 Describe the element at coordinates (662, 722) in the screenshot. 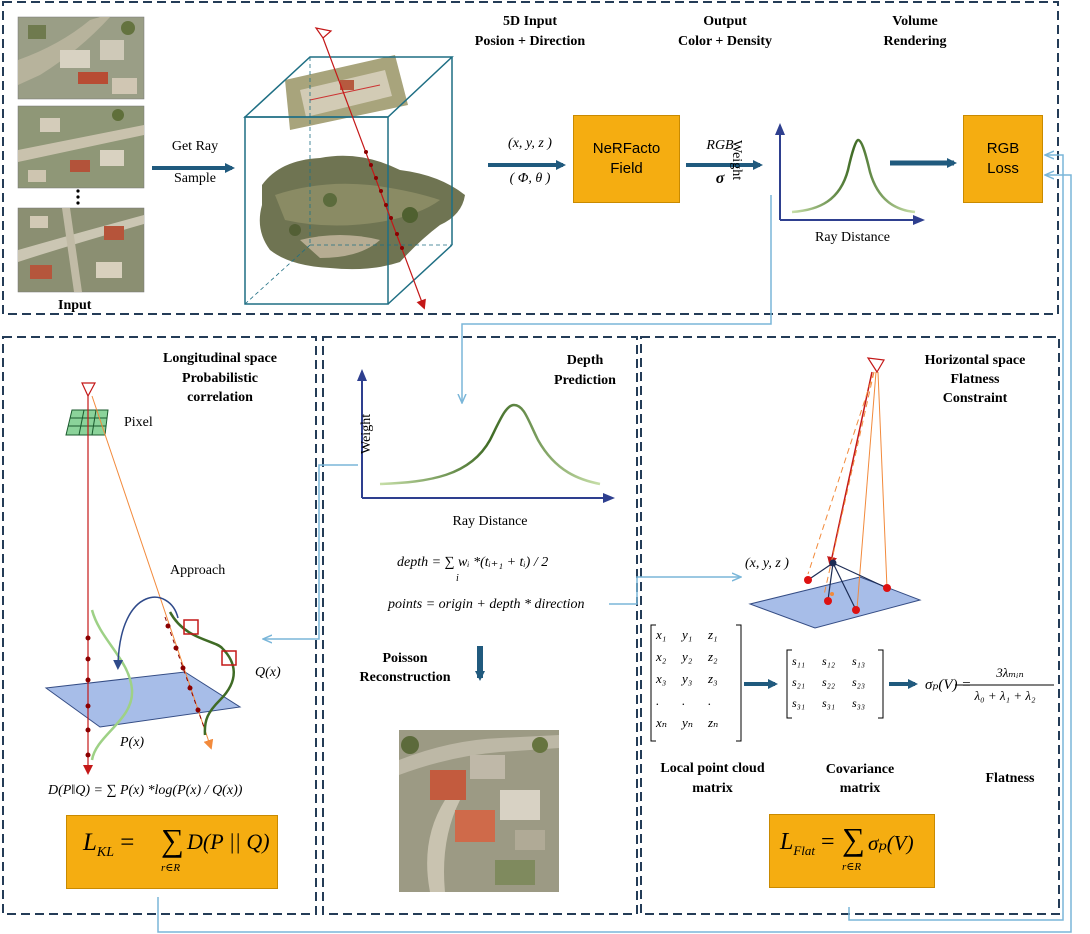

I see `matrix-cell: xₙ` at that location.